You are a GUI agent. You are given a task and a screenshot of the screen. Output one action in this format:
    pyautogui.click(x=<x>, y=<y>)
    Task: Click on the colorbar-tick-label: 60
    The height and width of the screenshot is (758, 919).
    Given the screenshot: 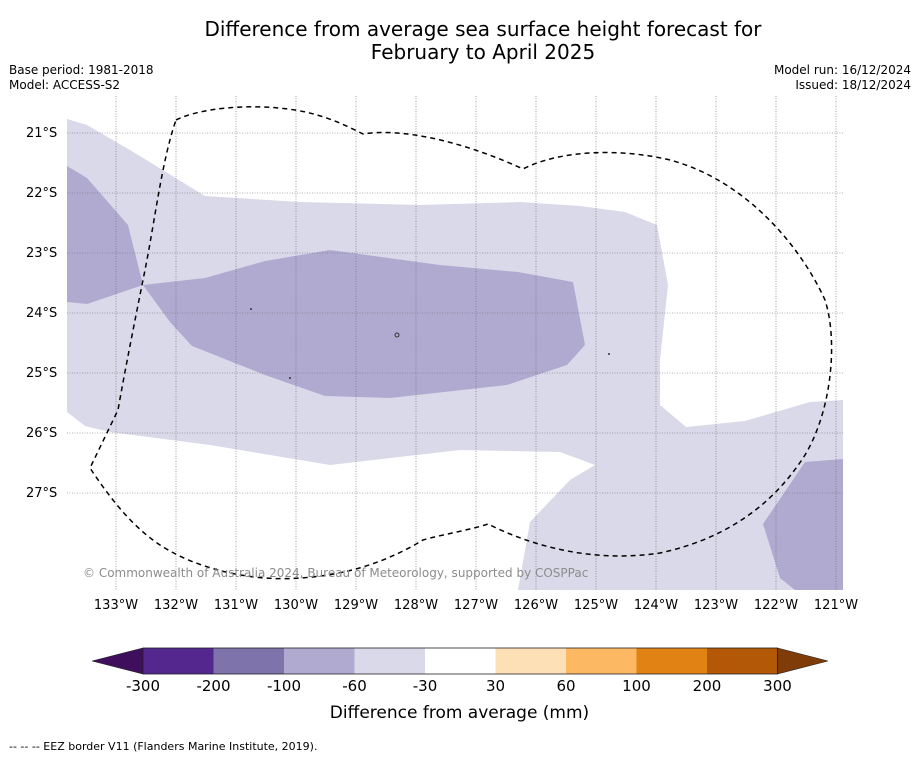 What is the action you would take?
    pyautogui.click(x=566, y=686)
    